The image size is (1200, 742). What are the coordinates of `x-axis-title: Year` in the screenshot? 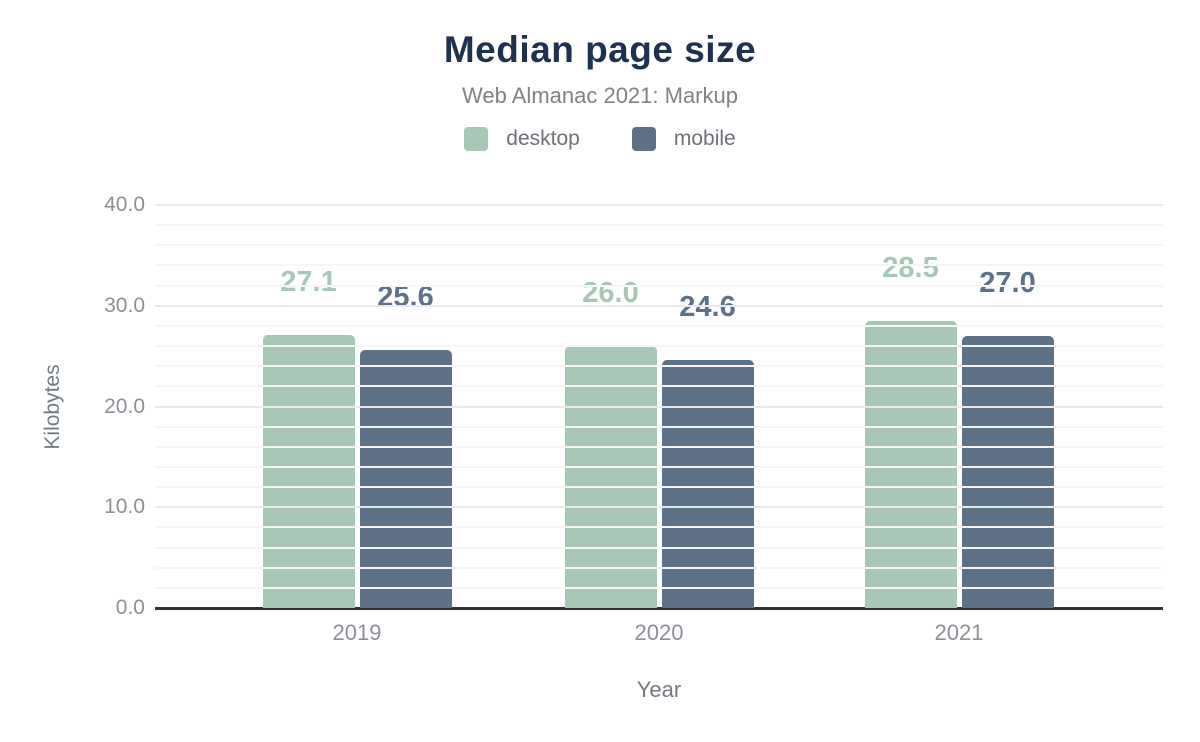 It's located at (659, 689).